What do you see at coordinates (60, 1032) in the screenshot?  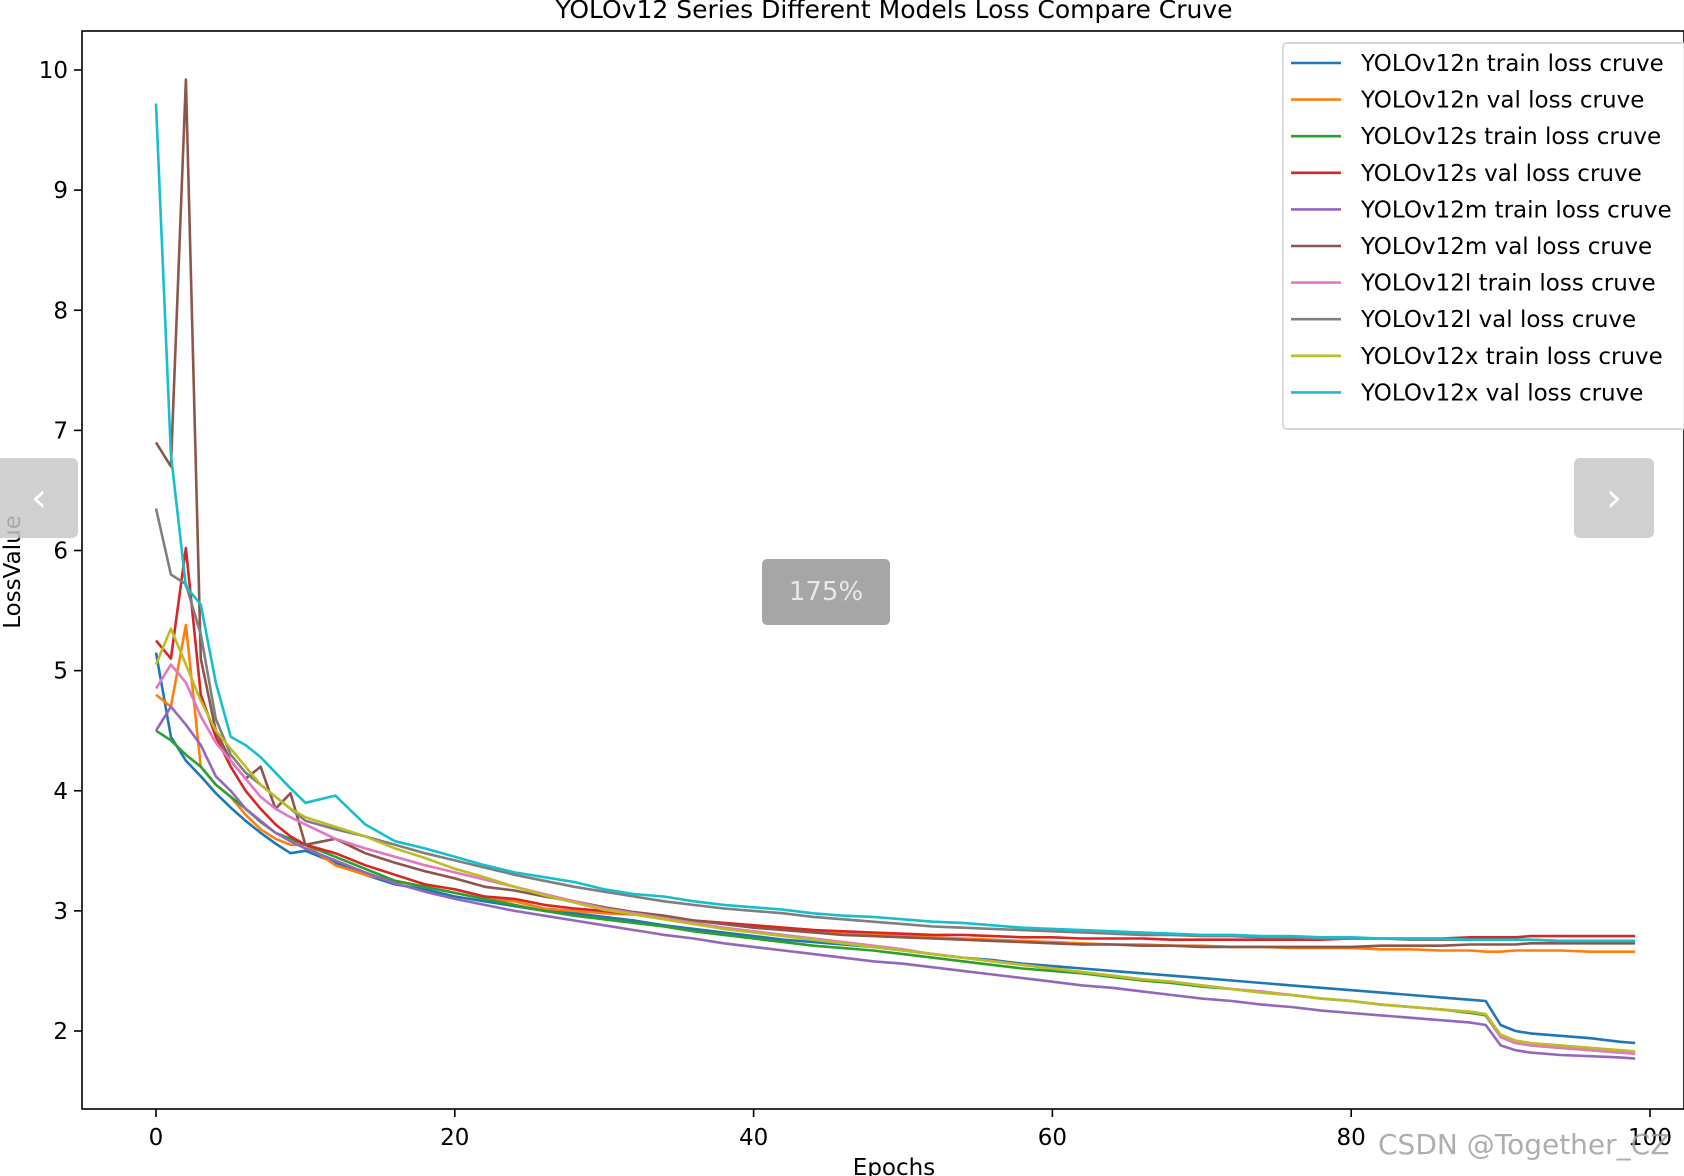 I see `y-tick-label: 2` at bounding box center [60, 1032].